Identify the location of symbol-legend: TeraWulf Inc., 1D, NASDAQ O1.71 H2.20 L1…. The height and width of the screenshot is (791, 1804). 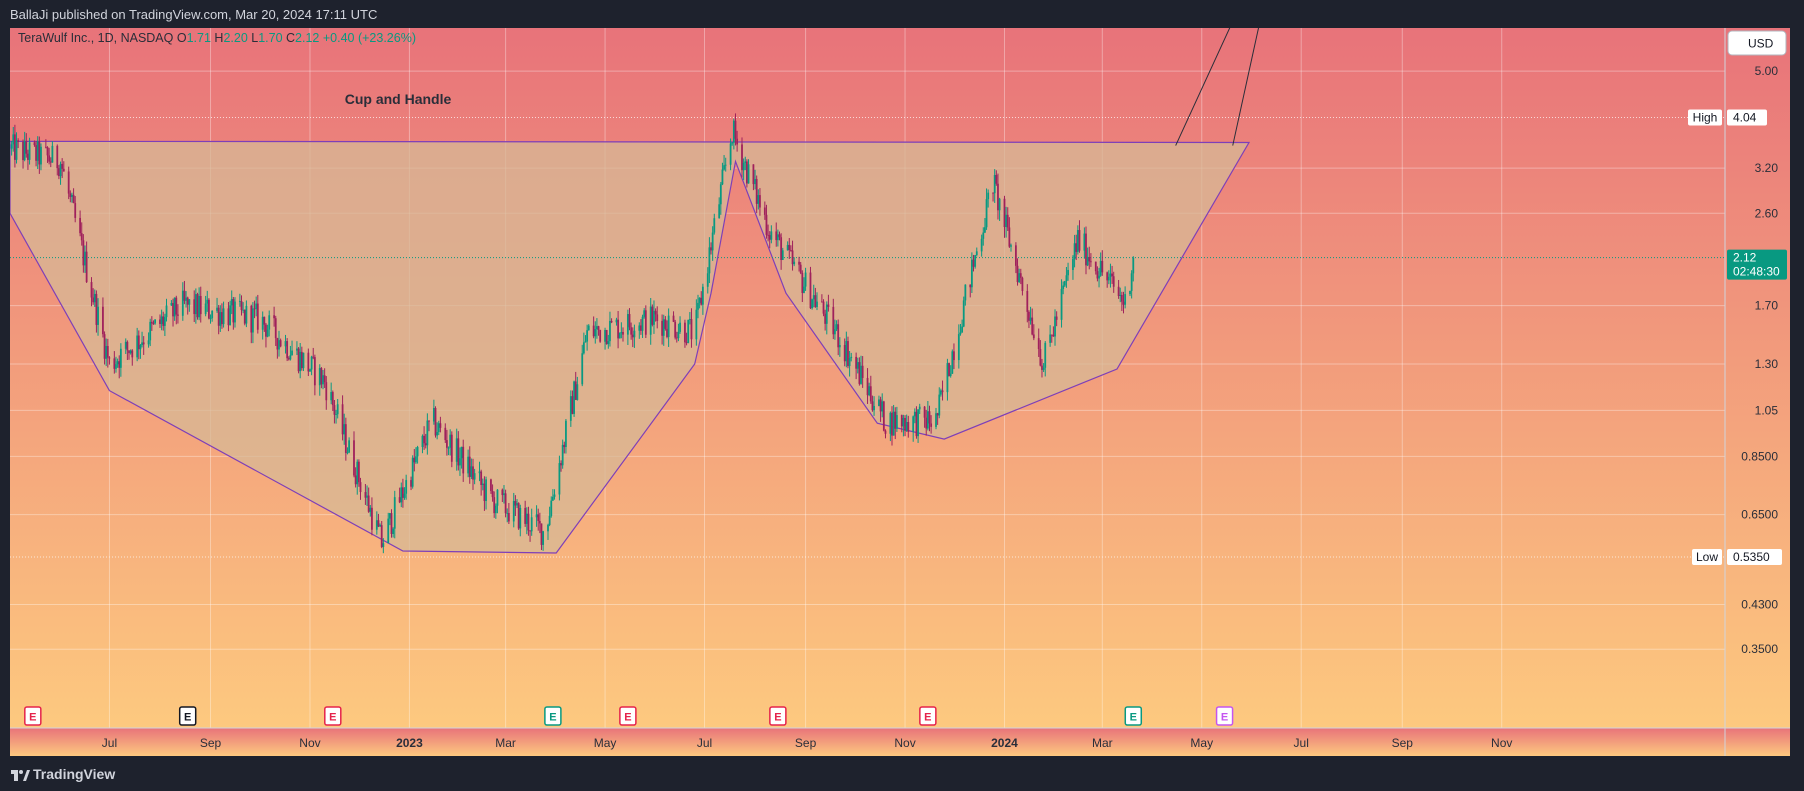
(217, 38).